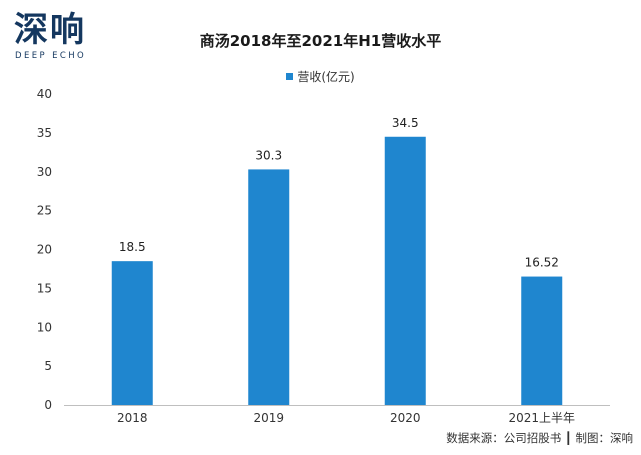 This screenshot has height=455, width=641. What do you see at coordinates (268, 418) in the screenshot?
I see `x-tick-label-2019: 2019` at bounding box center [268, 418].